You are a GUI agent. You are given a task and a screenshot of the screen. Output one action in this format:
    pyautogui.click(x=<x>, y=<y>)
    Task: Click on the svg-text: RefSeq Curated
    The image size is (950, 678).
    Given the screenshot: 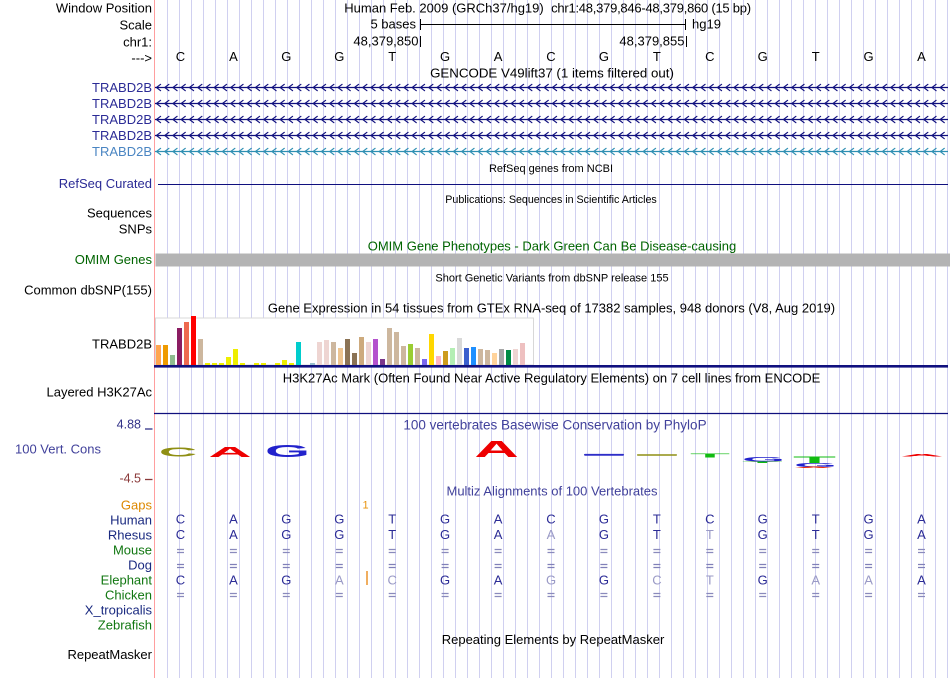 What is the action you would take?
    pyautogui.click(x=105, y=183)
    